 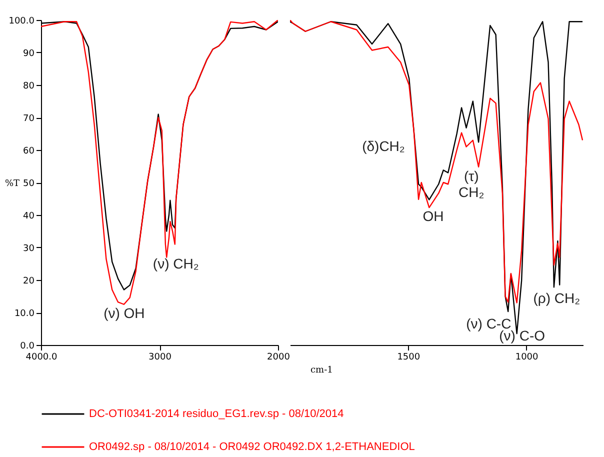 I want to click on y-tick-label: 60, so click(x=29, y=151).